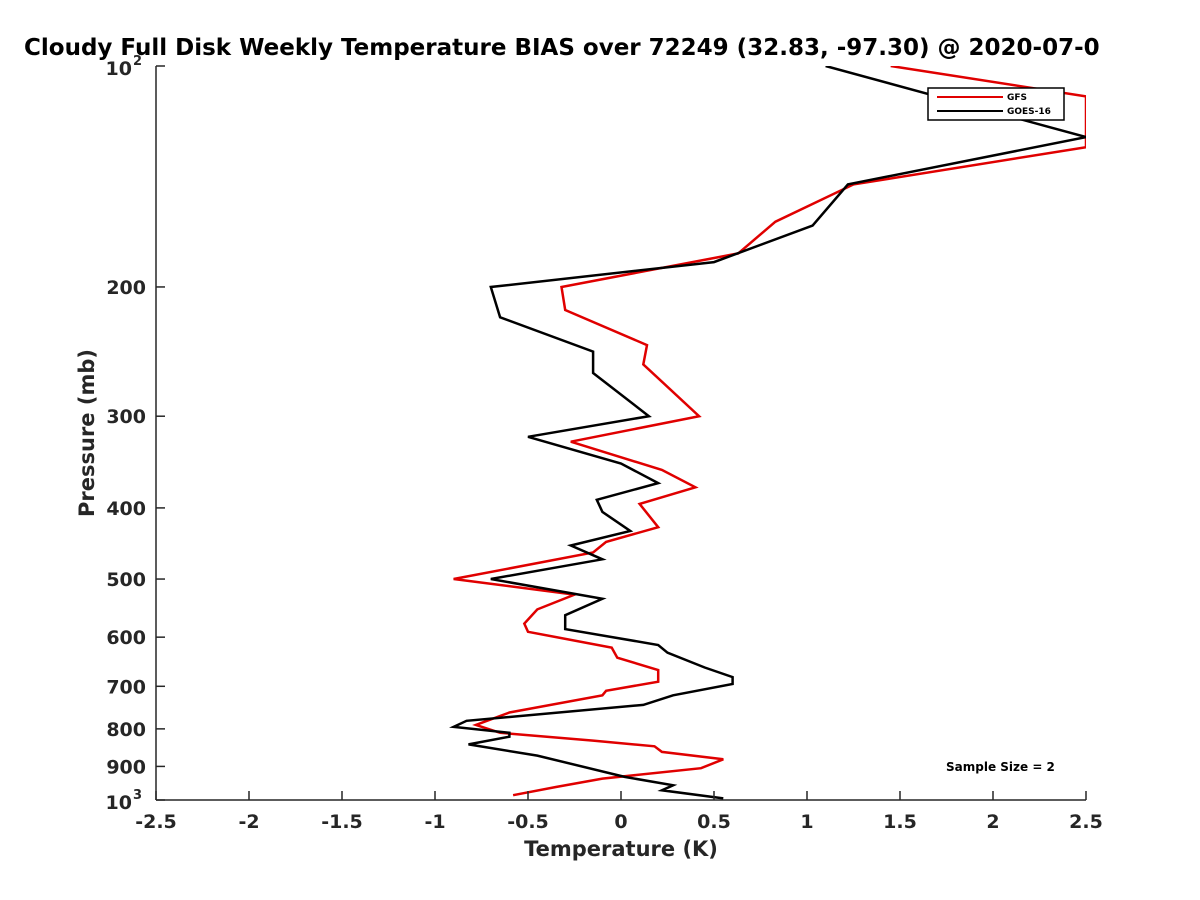 This screenshot has width=1200, height=900. I want to click on legend-box, so click(996, 104).